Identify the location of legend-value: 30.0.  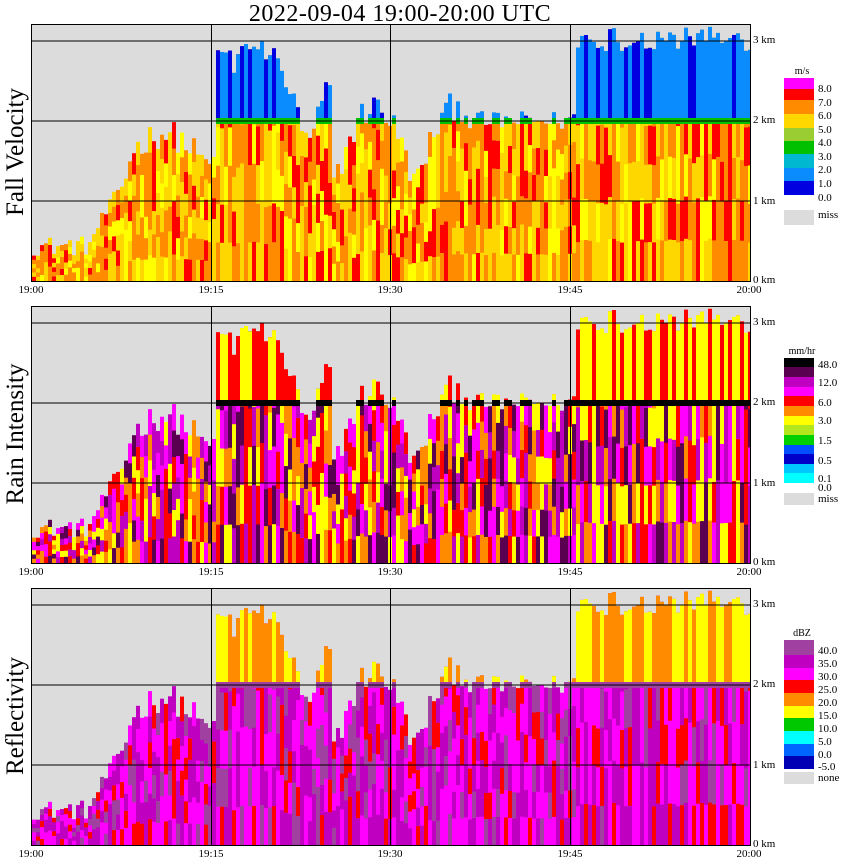
(828, 677).